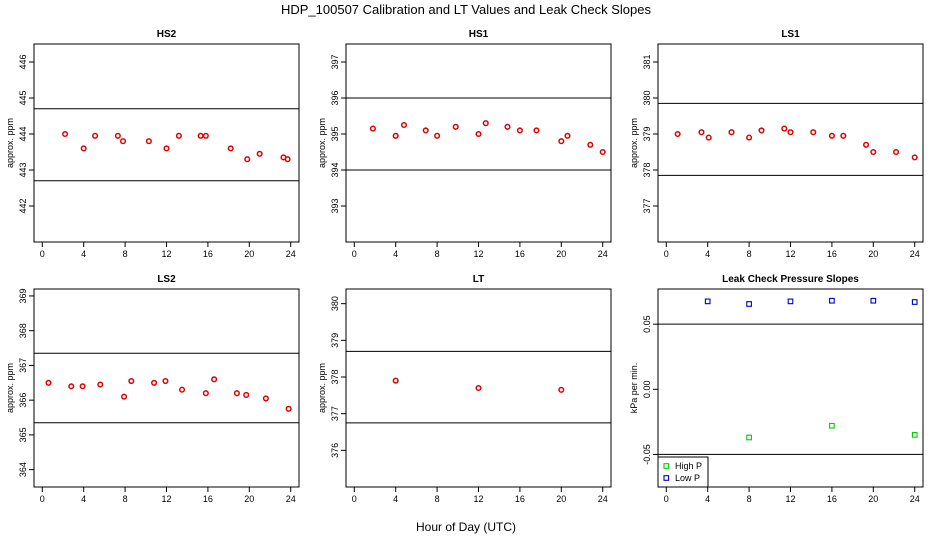 The height and width of the screenshot is (540, 936). What do you see at coordinates (335, 97) in the screenshot?
I see `y-tick-label: 396` at bounding box center [335, 97].